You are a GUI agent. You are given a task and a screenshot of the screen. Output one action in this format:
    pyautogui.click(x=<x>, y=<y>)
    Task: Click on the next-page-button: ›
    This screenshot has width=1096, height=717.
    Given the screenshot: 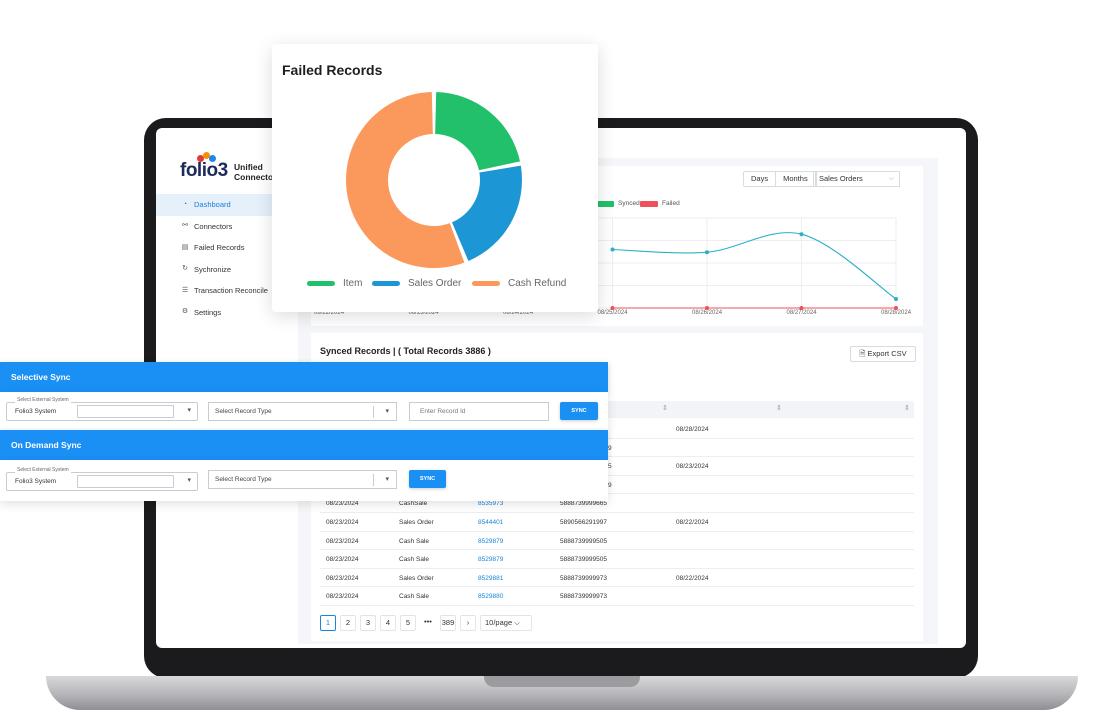 What is the action you would take?
    pyautogui.click(x=468, y=623)
    